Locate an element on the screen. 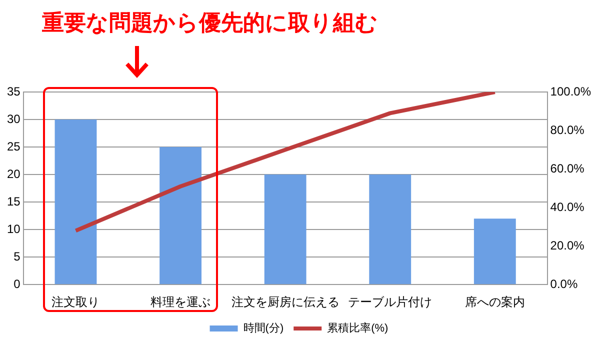  y2-tick-label: 40.0% is located at coordinates (567, 207).